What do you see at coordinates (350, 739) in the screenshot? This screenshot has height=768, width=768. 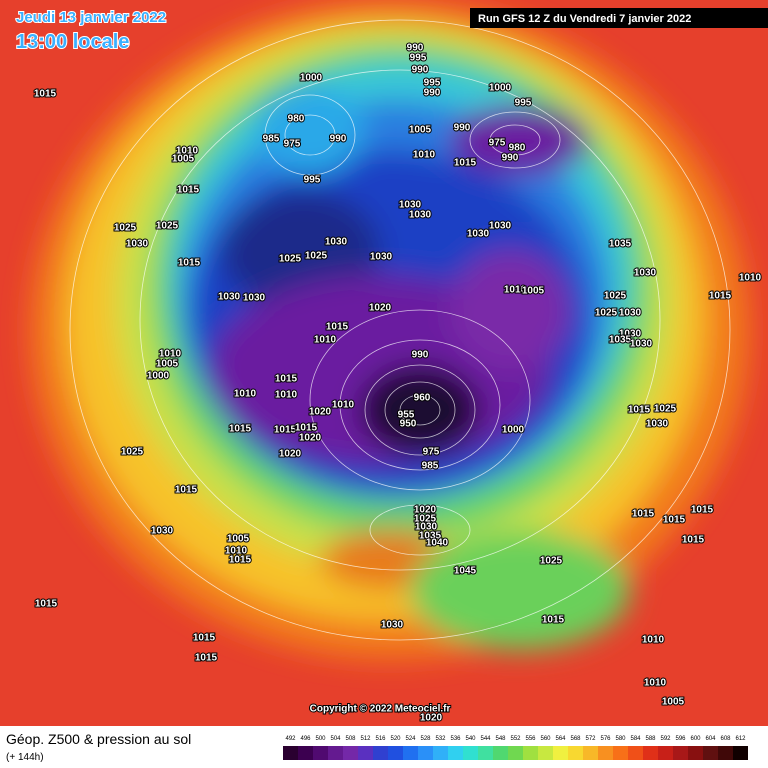 I see `color-scale-label: 508` at bounding box center [350, 739].